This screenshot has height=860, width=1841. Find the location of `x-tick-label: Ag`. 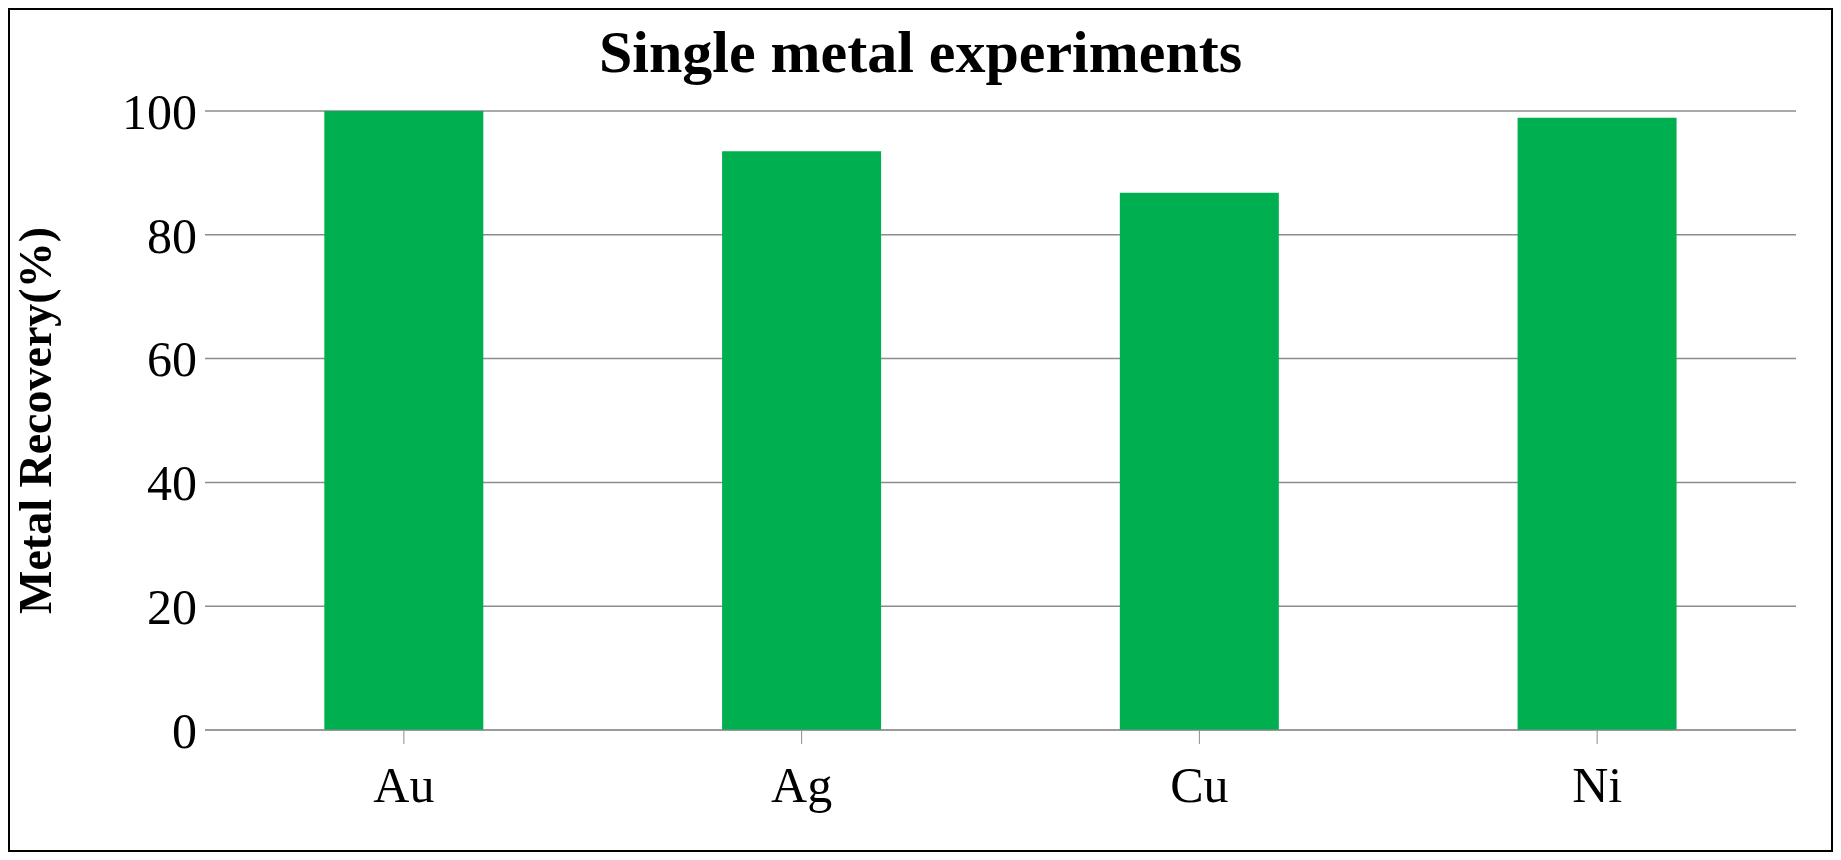

x-tick-label: Ag is located at coordinates (802, 784).